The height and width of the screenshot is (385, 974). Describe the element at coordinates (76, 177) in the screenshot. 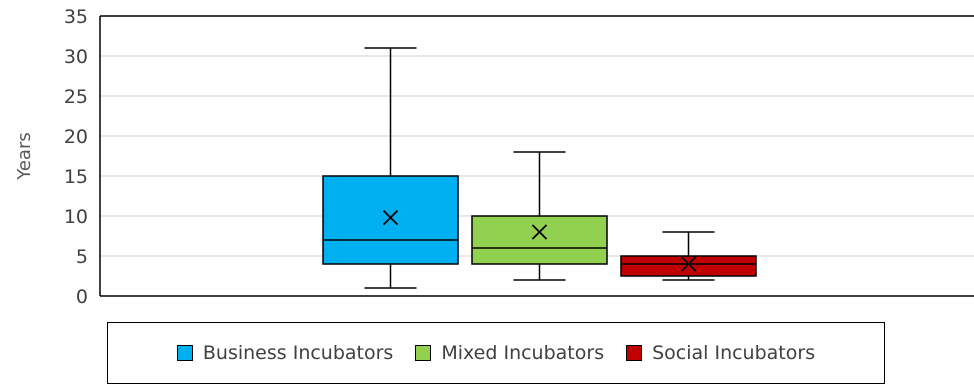

I see `y-tick-label: 15` at that location.